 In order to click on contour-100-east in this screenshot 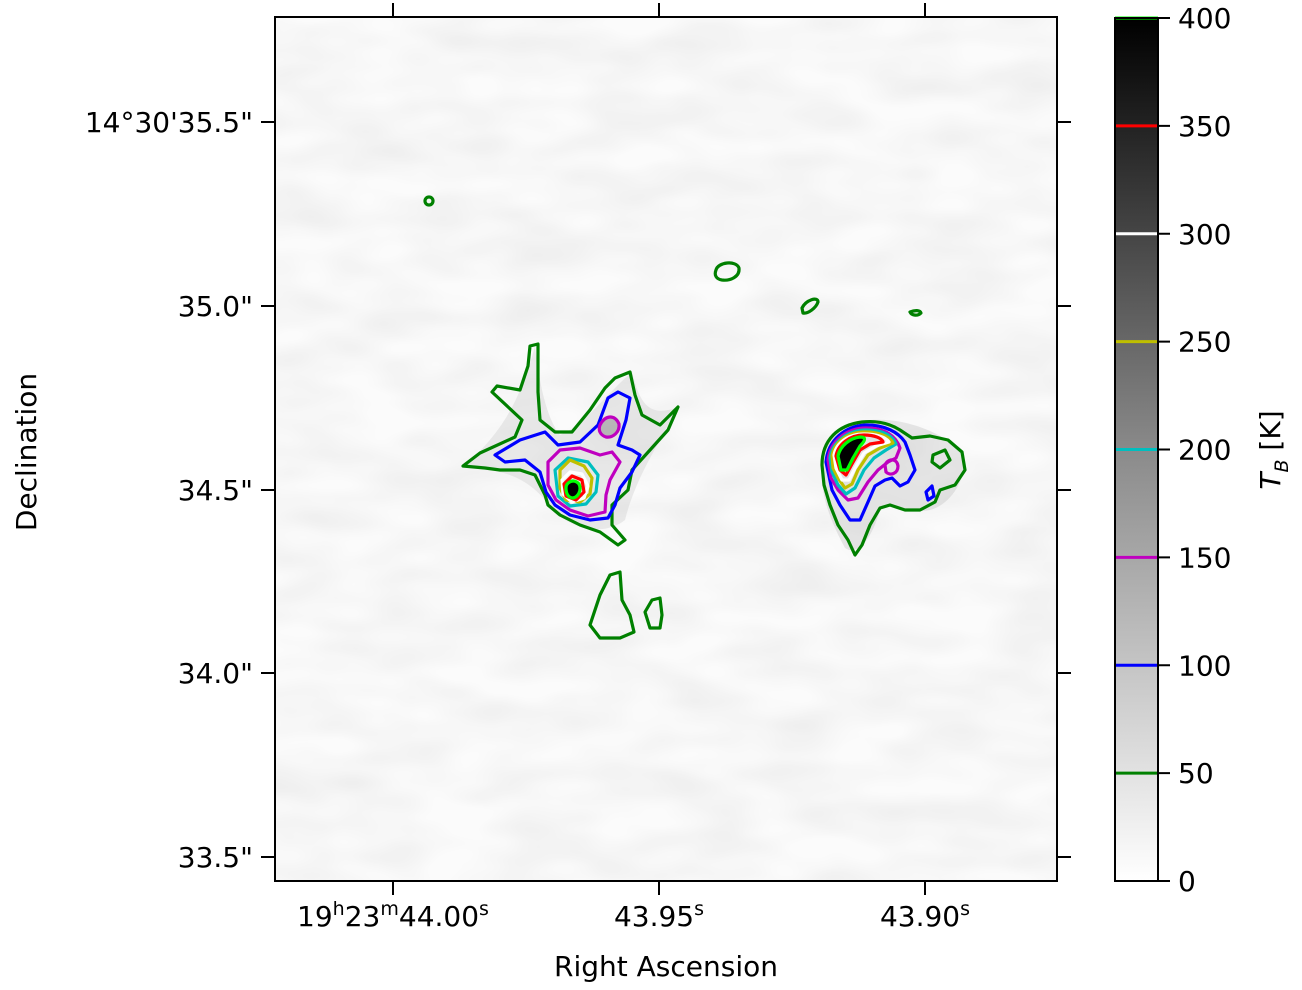, I will do `click(870, 472)`.